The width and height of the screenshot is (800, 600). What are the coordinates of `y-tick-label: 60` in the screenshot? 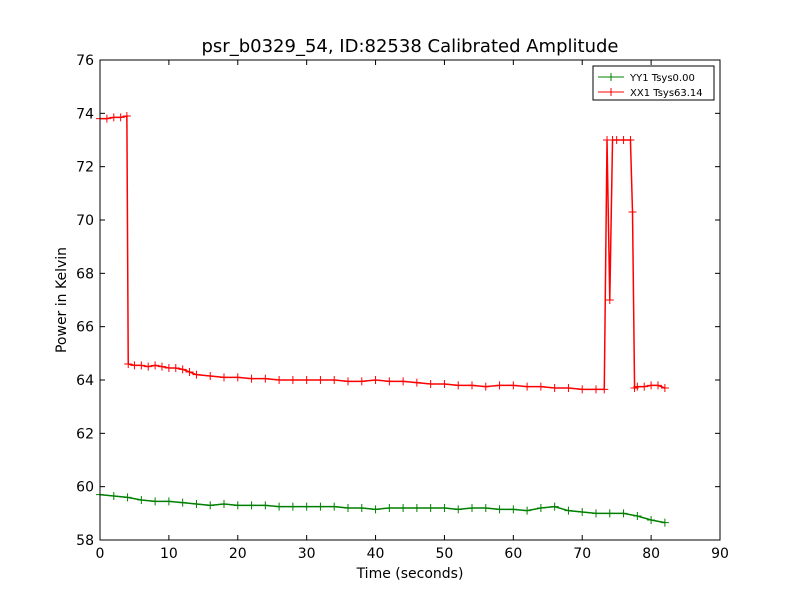 It's located at (85, 488).